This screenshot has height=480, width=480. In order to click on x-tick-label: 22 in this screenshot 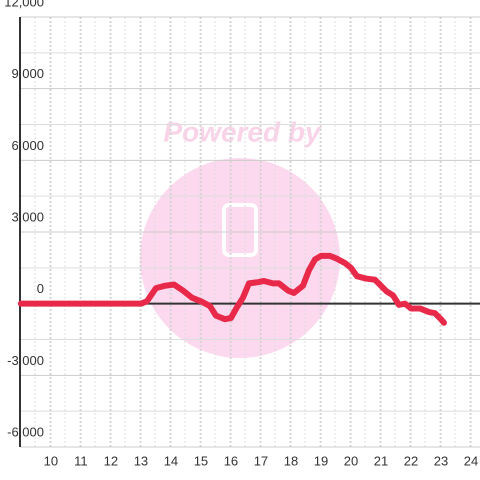, I will do `click(411, 460)`.